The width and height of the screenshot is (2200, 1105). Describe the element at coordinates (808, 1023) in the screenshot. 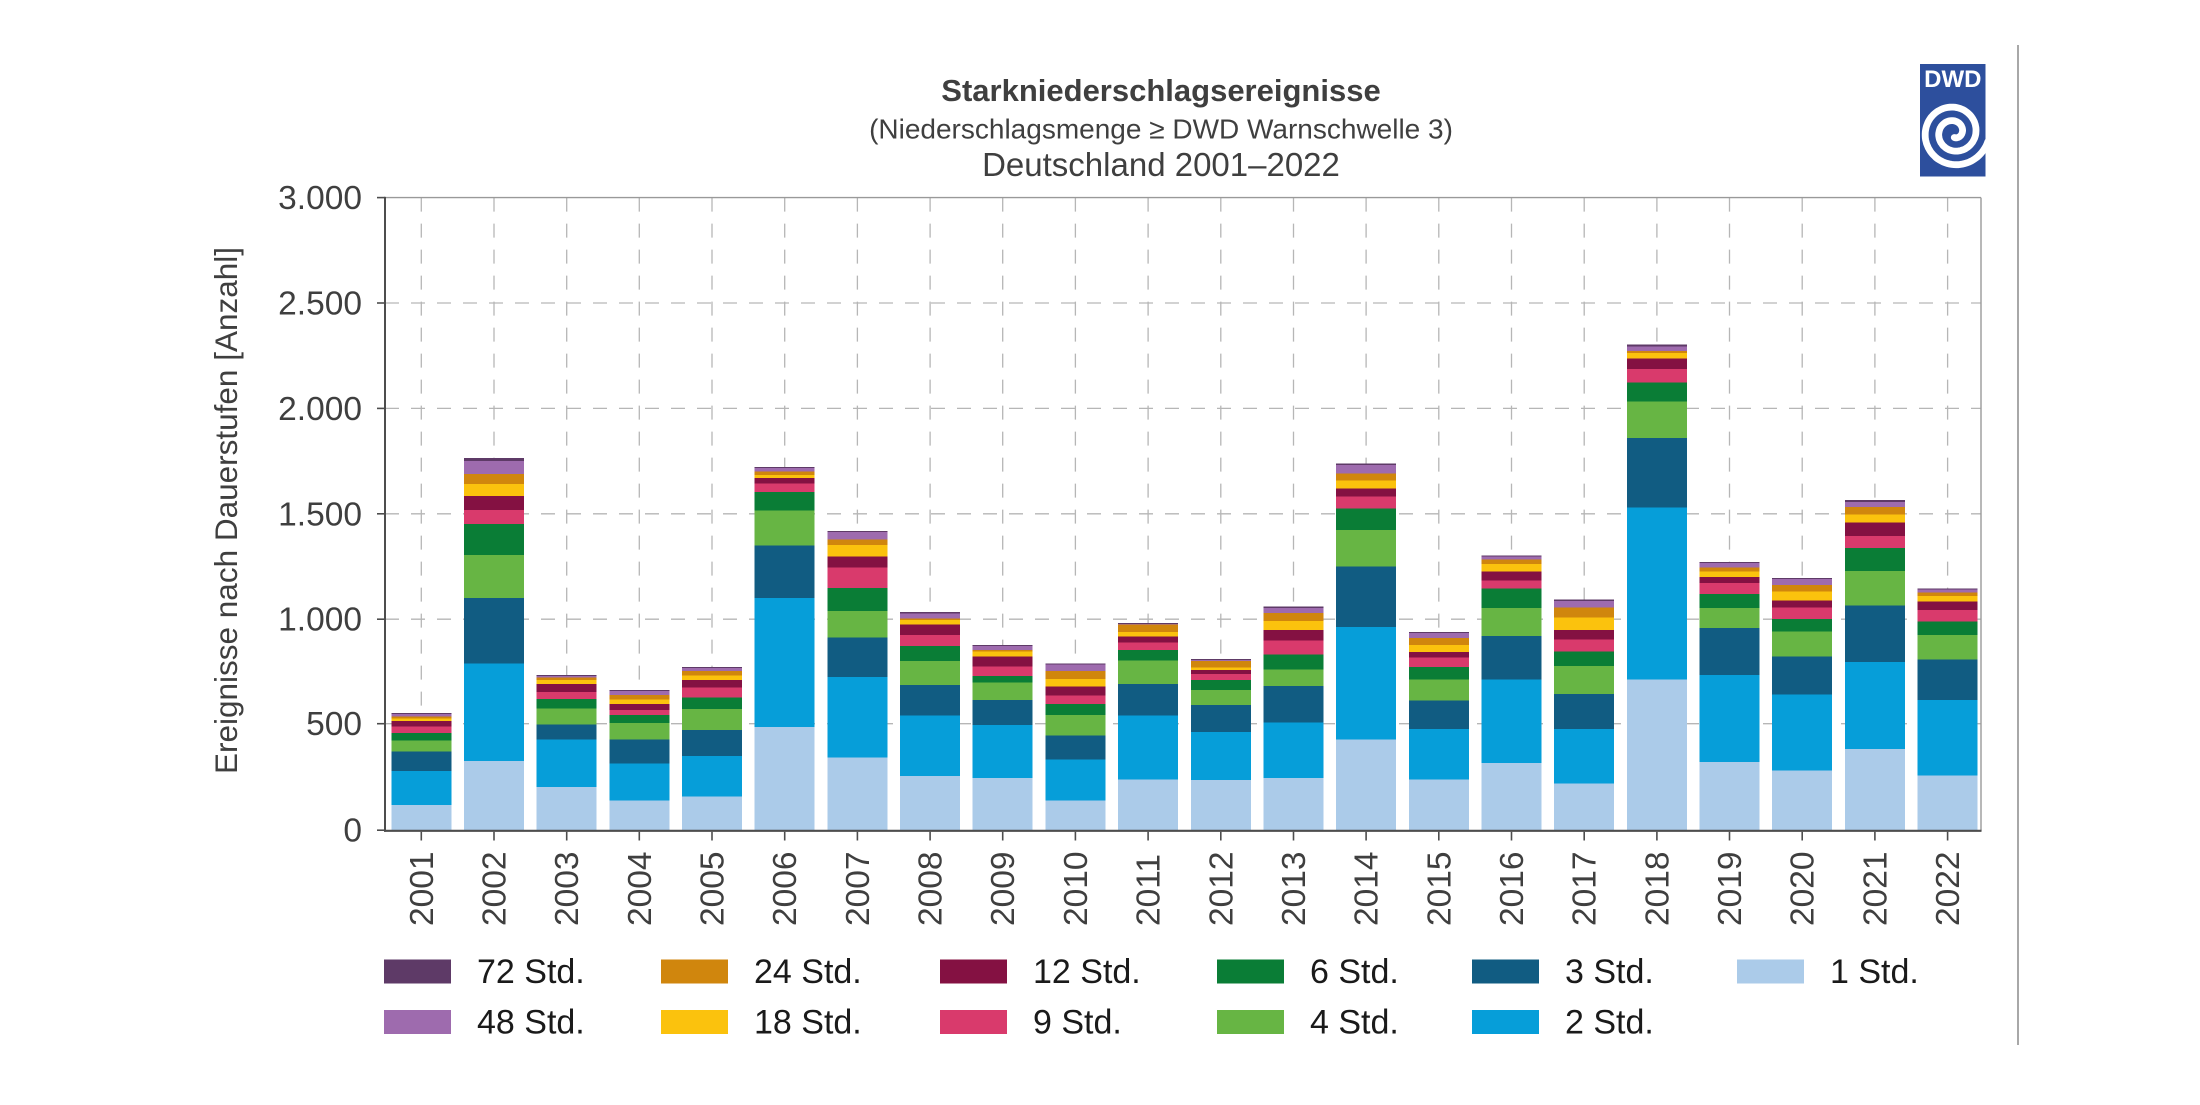

I see `svg-text: 18 Std.` at that location.